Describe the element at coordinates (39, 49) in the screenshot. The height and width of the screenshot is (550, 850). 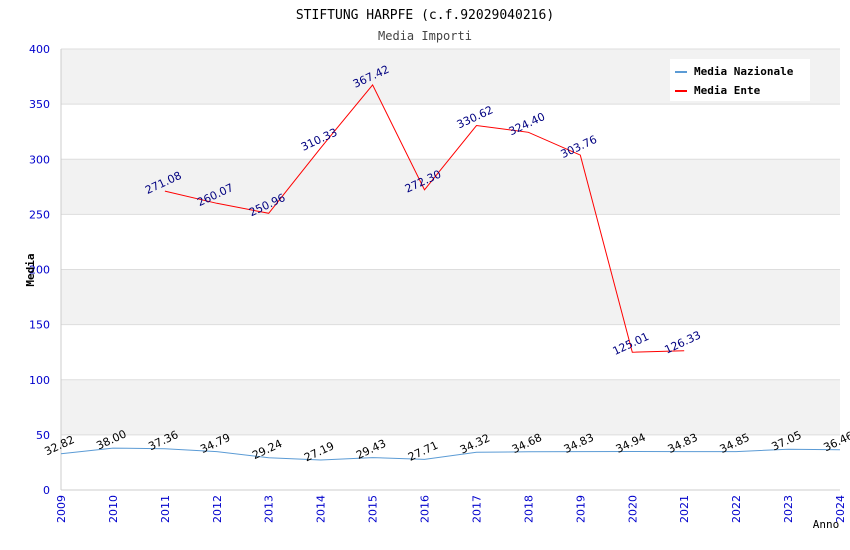
I see `y-tick-label: 400` at that location.